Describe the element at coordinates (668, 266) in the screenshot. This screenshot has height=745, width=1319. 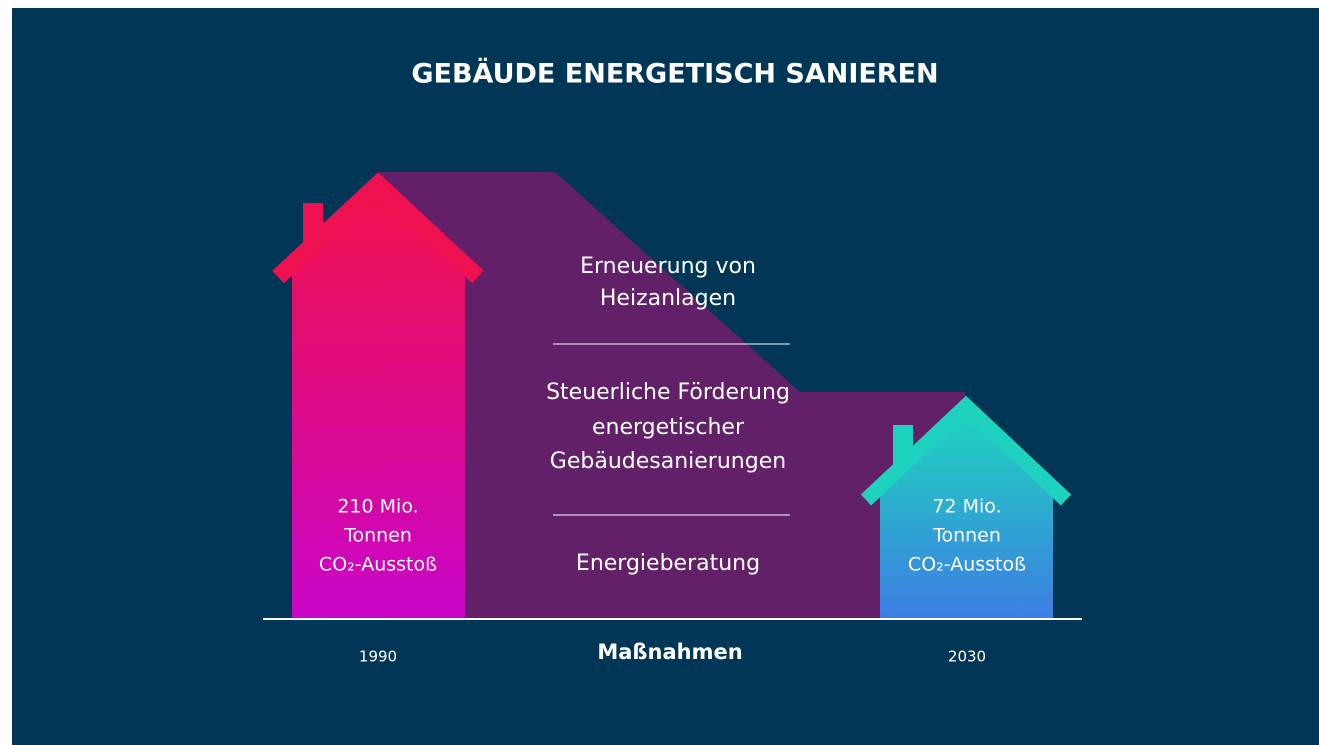
I see `measure-text: Erneuerung von` at that location.